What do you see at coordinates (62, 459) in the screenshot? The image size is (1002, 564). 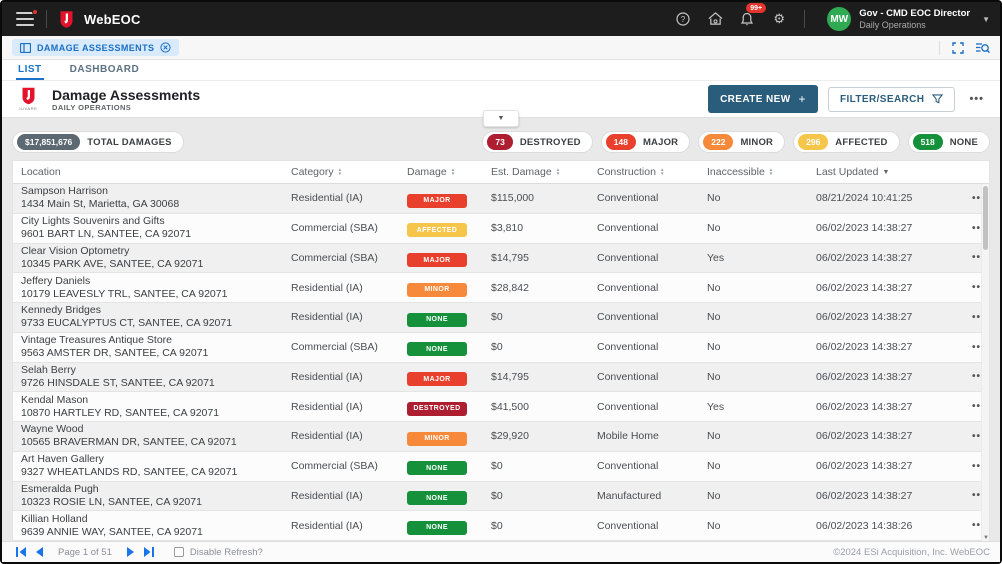 I see `location-name: Art Haven Gallery` at bounding box center [62, 459].